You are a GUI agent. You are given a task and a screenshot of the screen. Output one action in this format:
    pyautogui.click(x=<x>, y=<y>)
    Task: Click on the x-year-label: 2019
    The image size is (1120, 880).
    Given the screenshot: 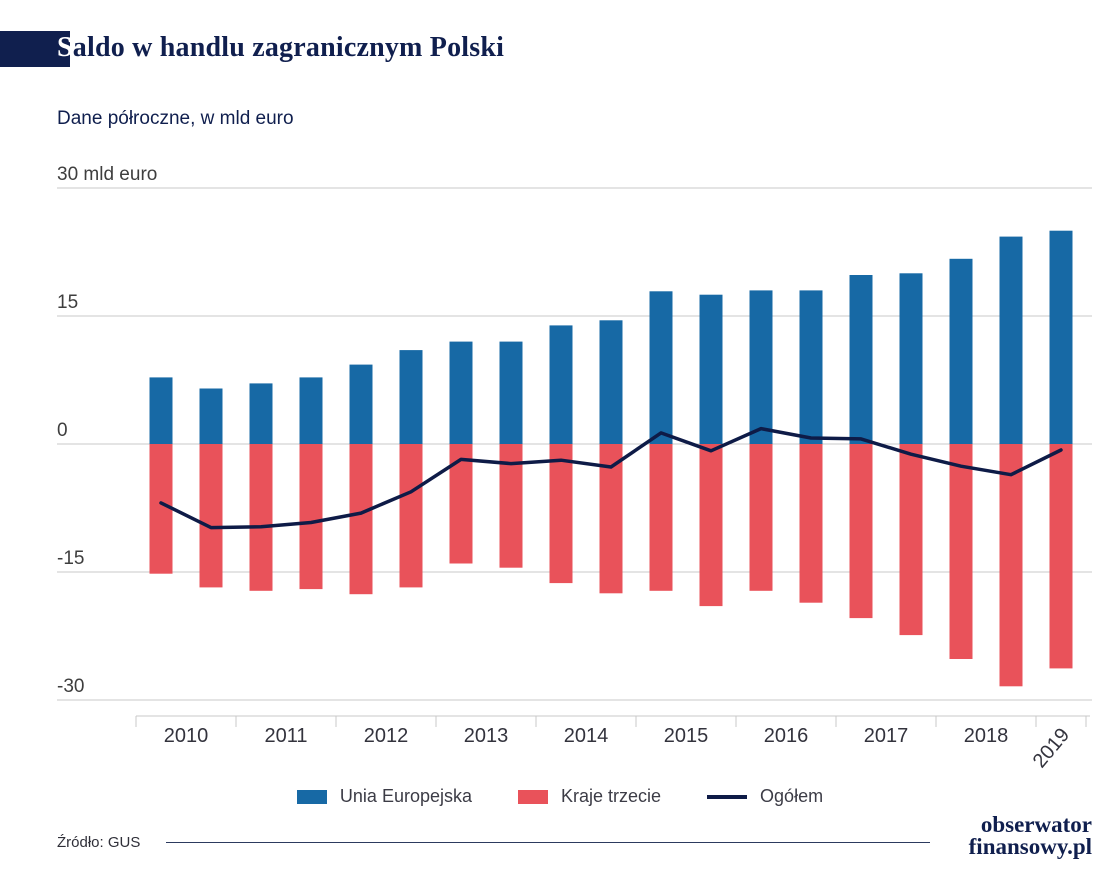 What is the action you would take?
    pyautogui.click(x=1051, y=748)
    